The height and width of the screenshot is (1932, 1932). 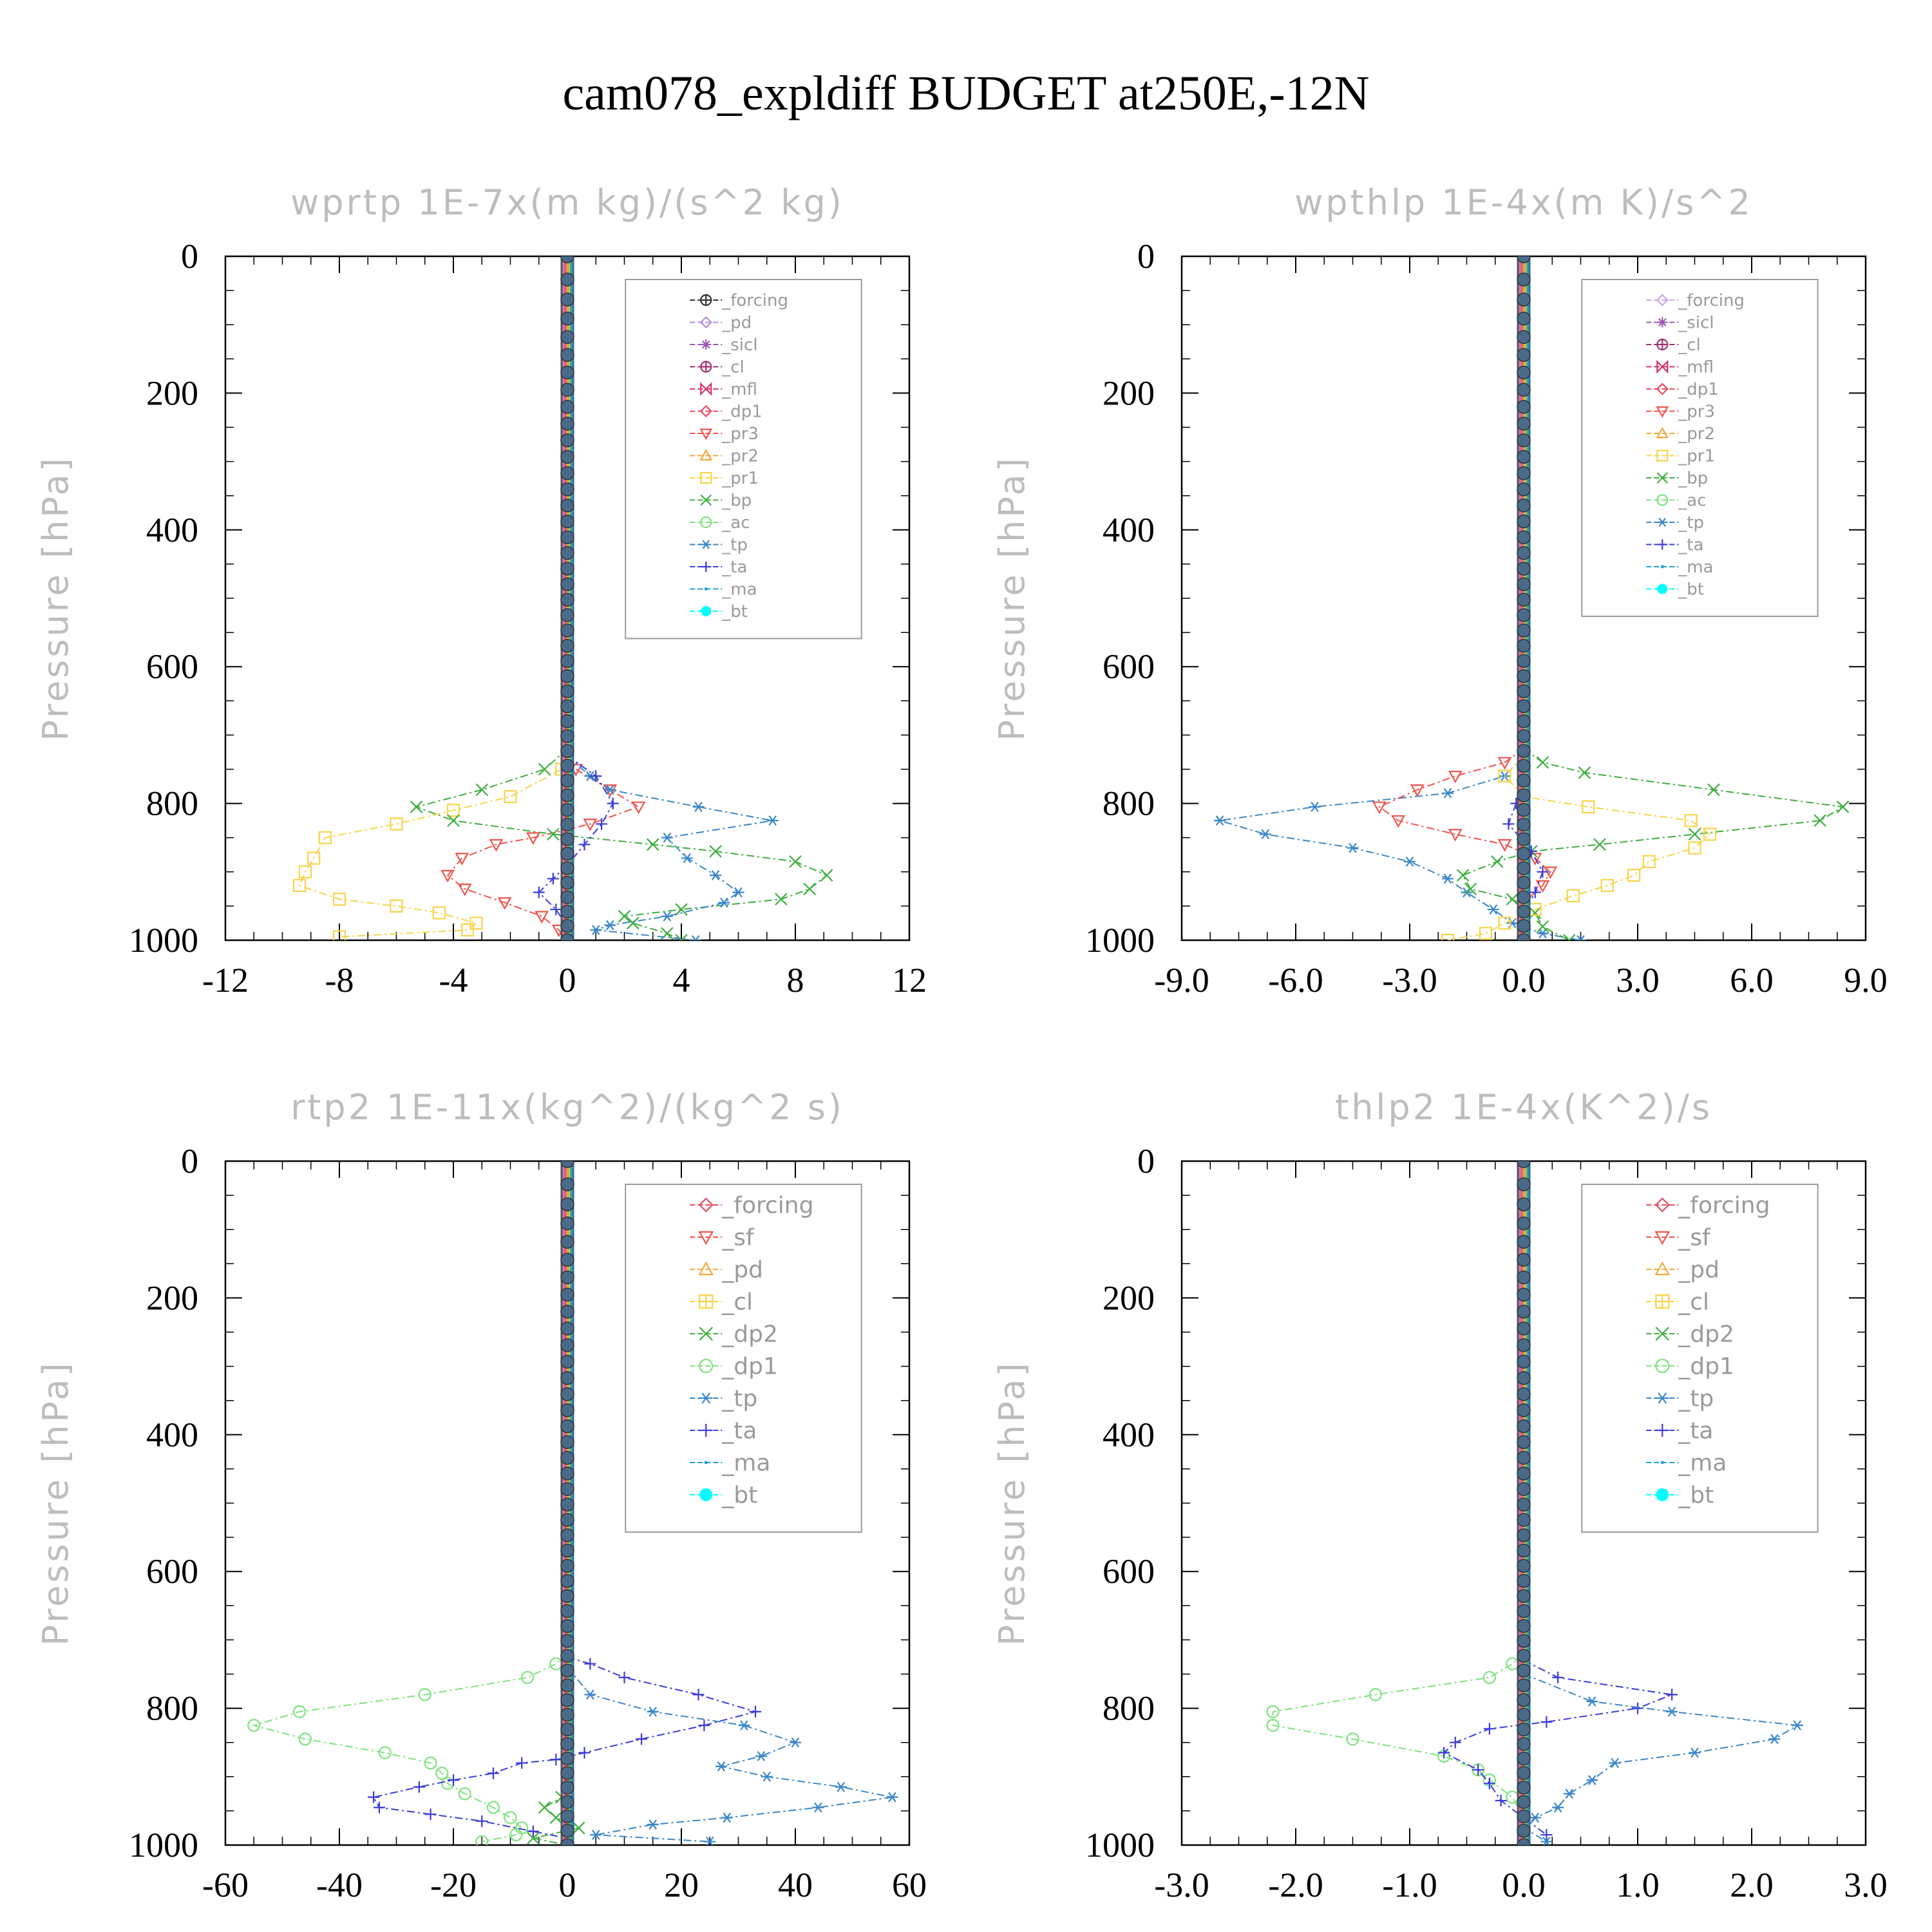 I want to click on legend-item-tp: _tp, so click(x=719, y=545).